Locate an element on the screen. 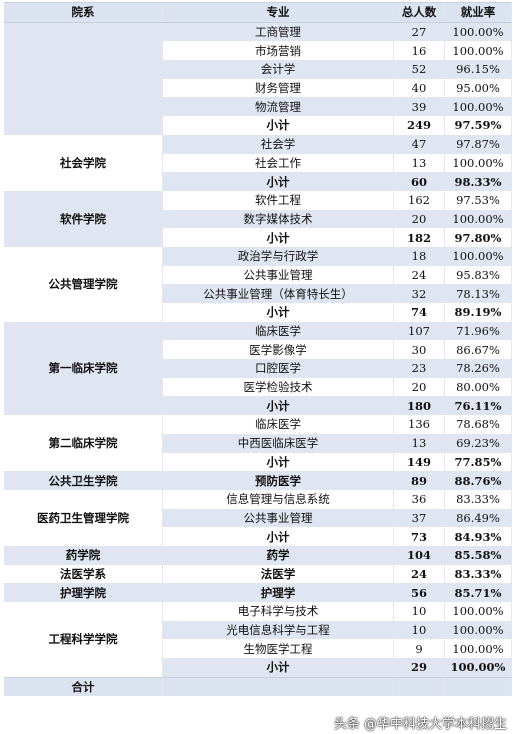  table-row: 软件学院 软件工程 162 97.53% is located at coordinates (258, 218).